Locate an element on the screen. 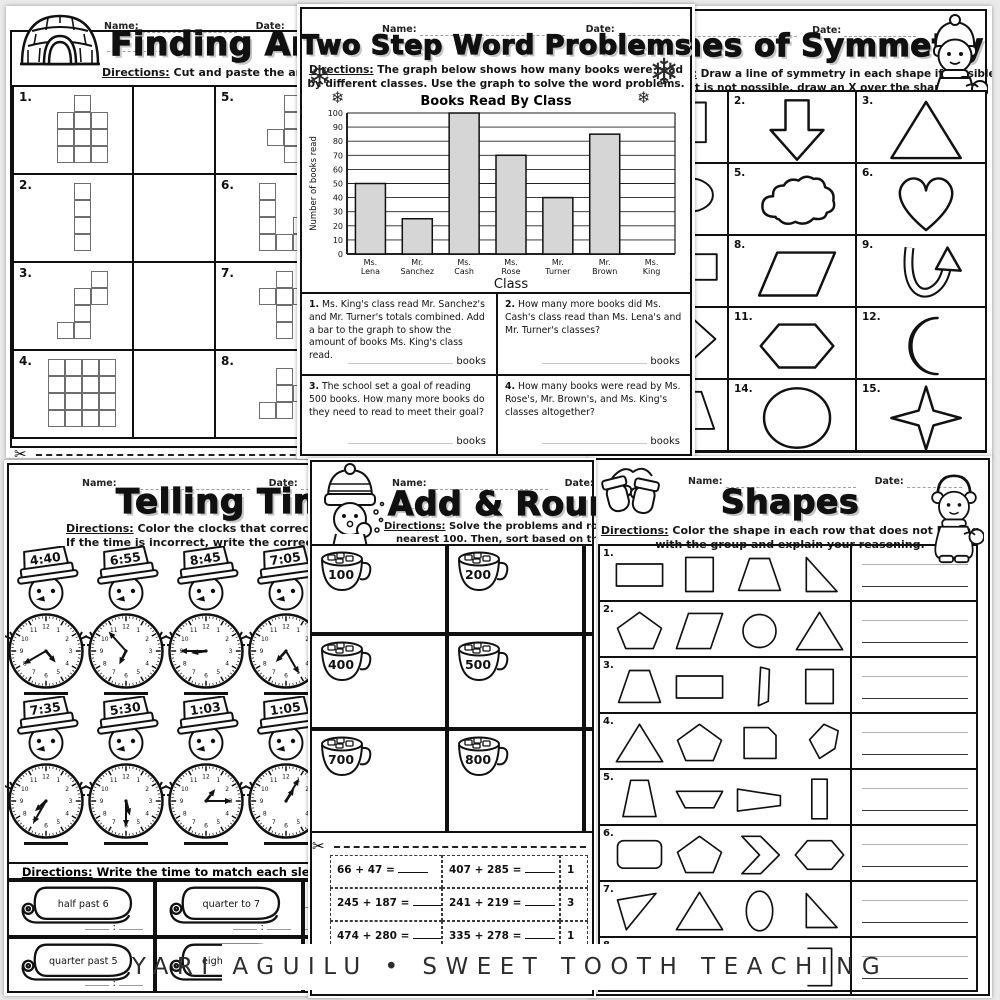 The height and width of the screenshot is (1000, 1000). mug-sort-cell: 200 is located at coordinates (515, 589).